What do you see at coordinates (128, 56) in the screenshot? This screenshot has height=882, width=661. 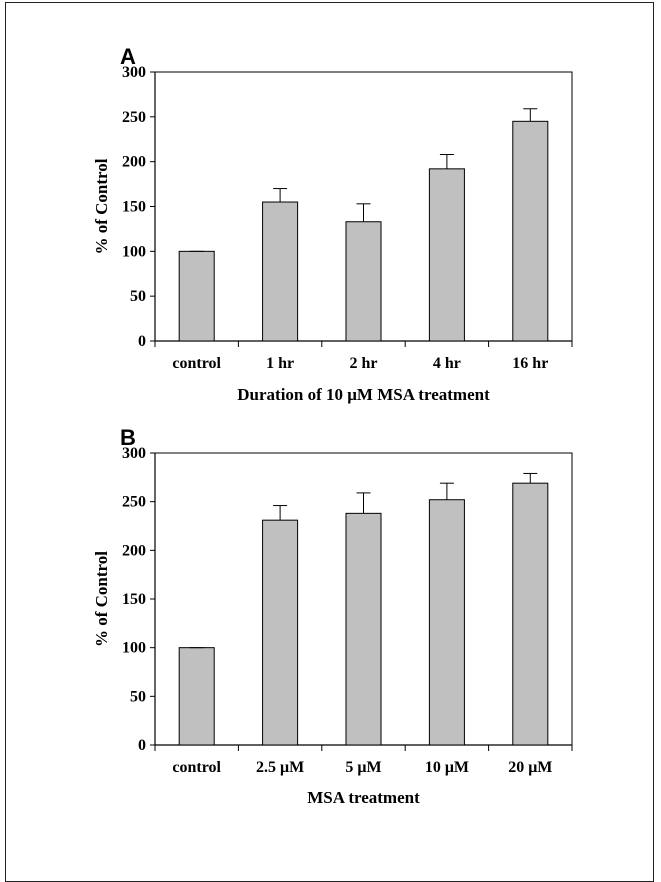 I see `panel-letter: A` at bounding box center [128, 56].